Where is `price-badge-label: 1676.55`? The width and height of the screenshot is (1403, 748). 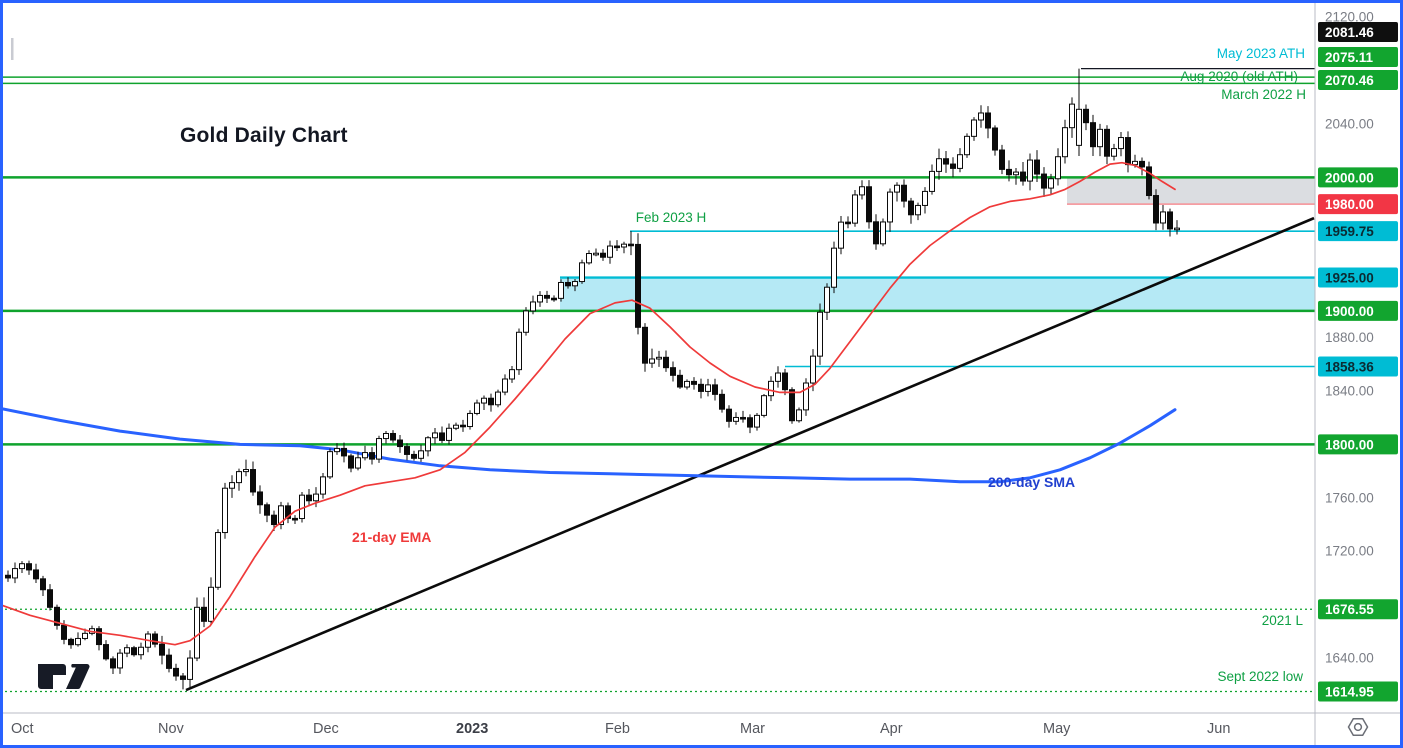 price-badge-label: 1676.55 is located at coordinates (1349, 609).